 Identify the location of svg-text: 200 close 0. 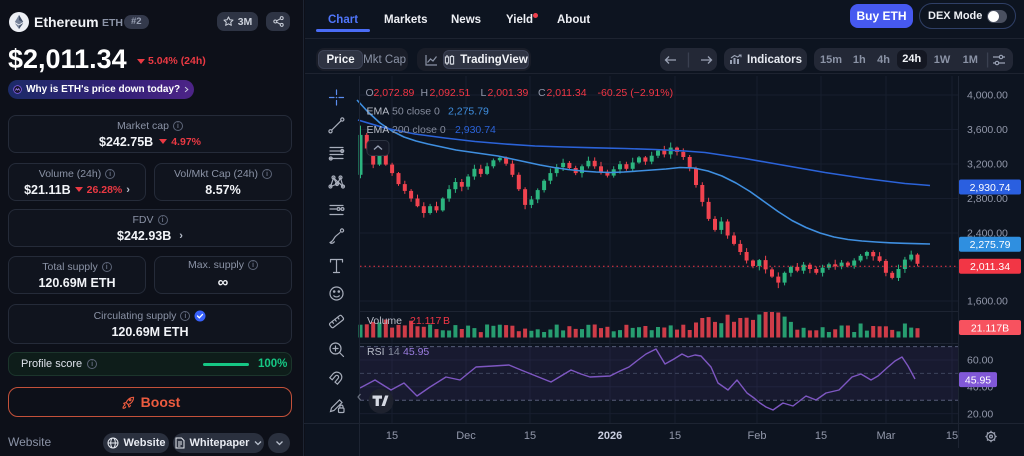
(419, 130).